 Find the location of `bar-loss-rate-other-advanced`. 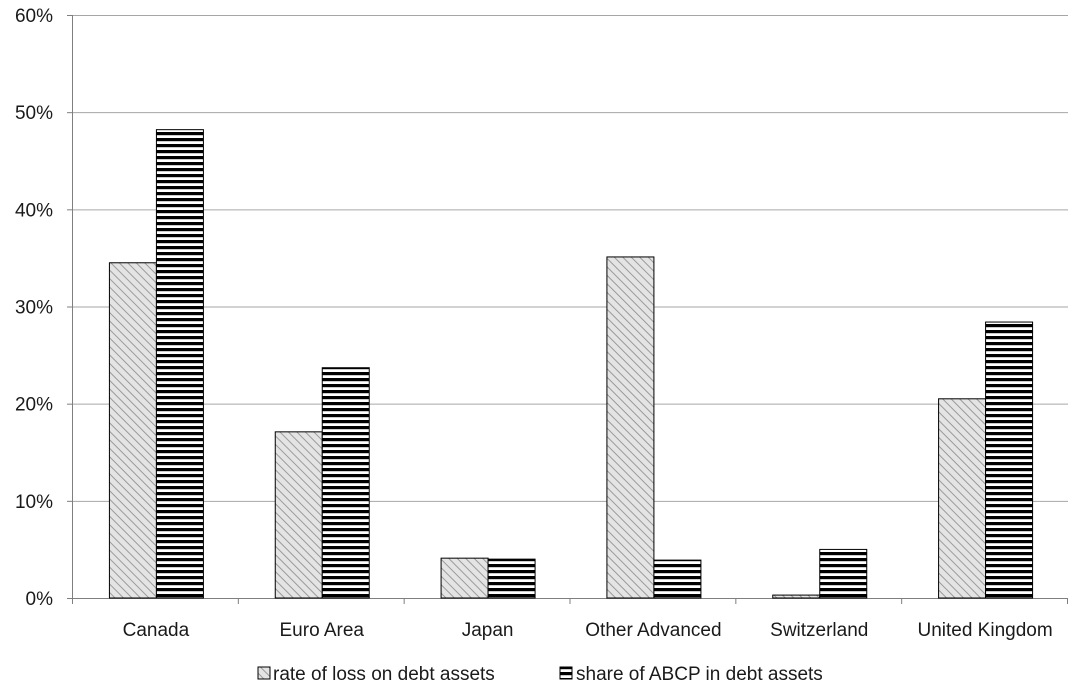

bar-loss-rate-other-advanced is located at coordinates (630, 427).